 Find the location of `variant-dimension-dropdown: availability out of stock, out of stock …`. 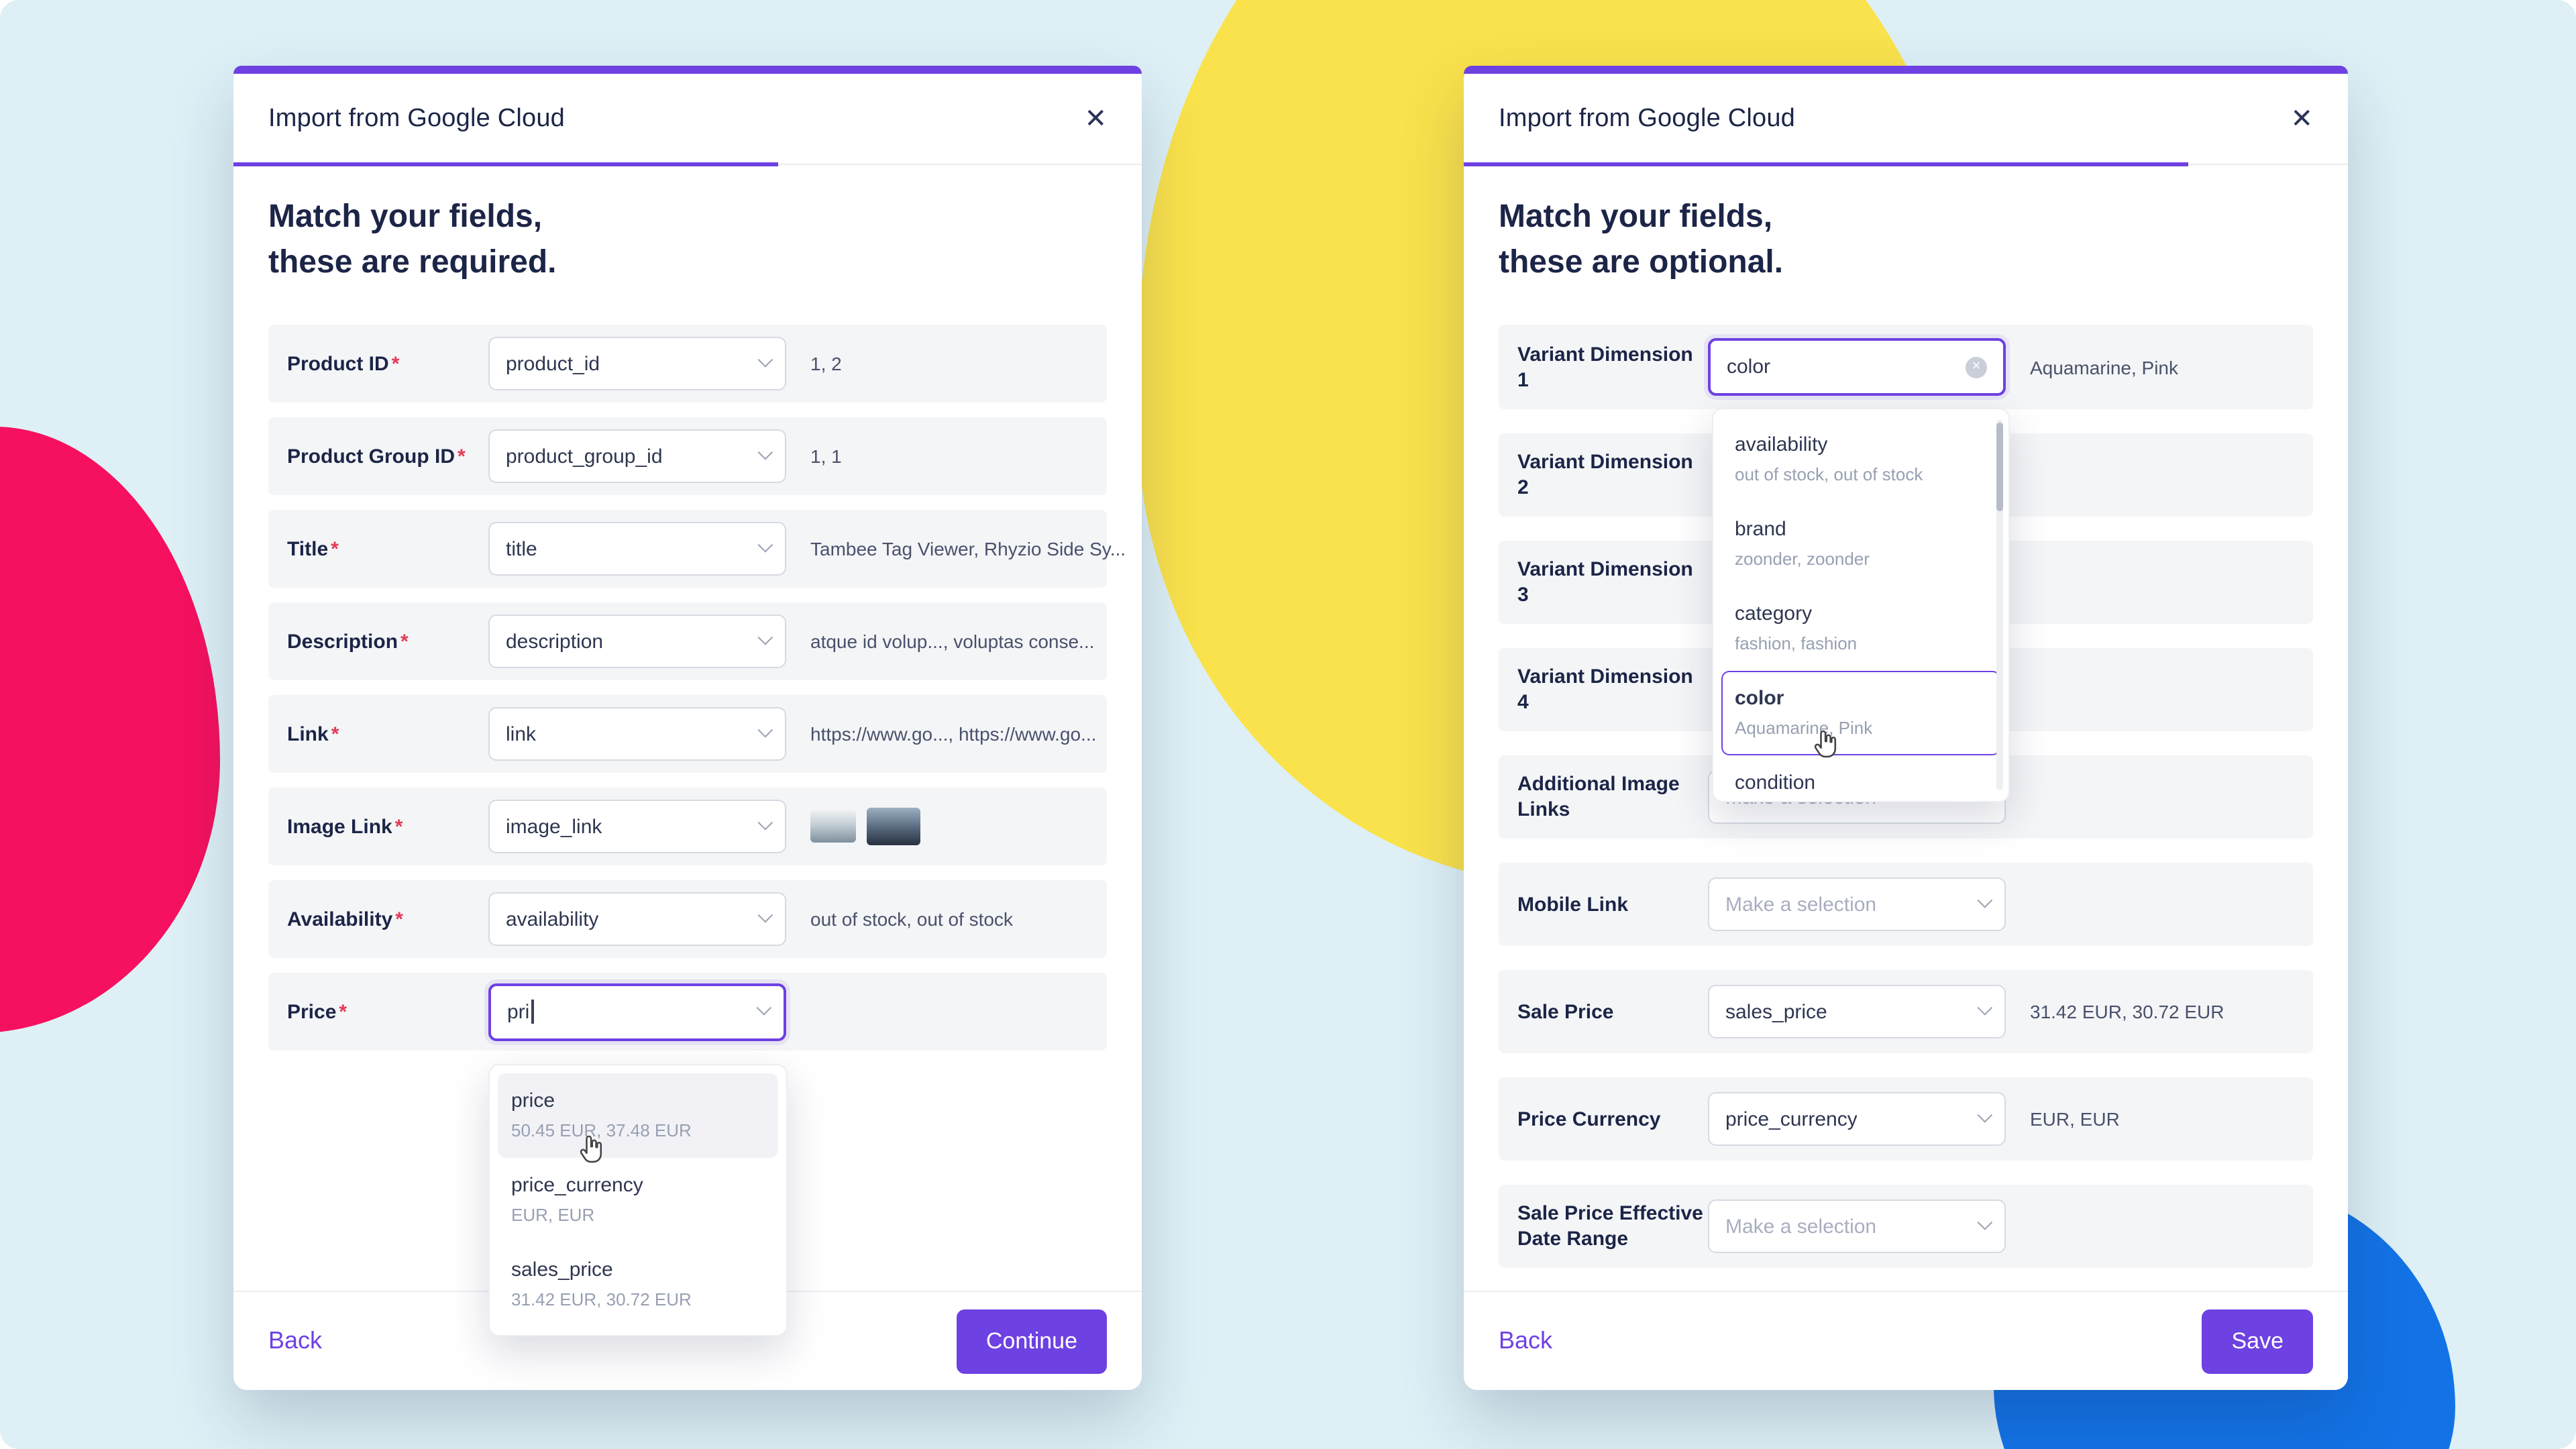

variant-dimension-dropdown: availability out of stock, out of stock … is located at coordinates (1861, 605).